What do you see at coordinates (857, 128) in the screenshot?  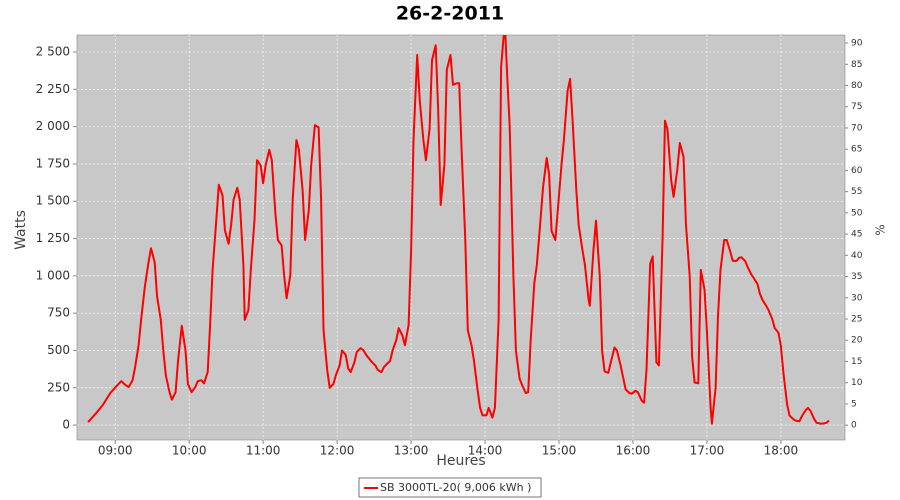 I see `y2-tick-label: 70` at bounding box center [857, 128].